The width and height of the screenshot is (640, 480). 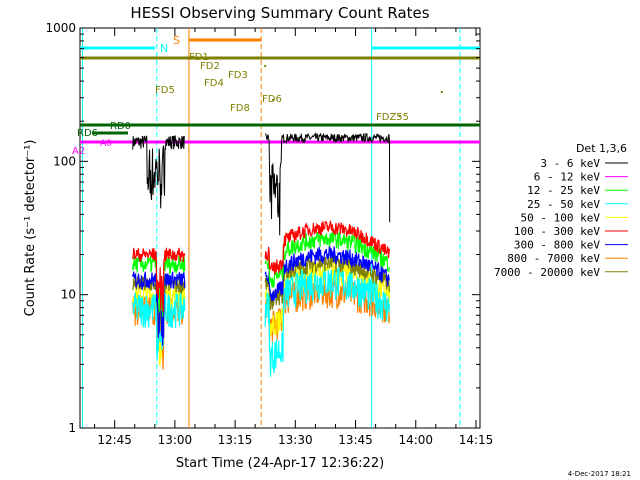 I want to click on legend-label-1: 6 - 12 keV, so click(x=567, y=177).